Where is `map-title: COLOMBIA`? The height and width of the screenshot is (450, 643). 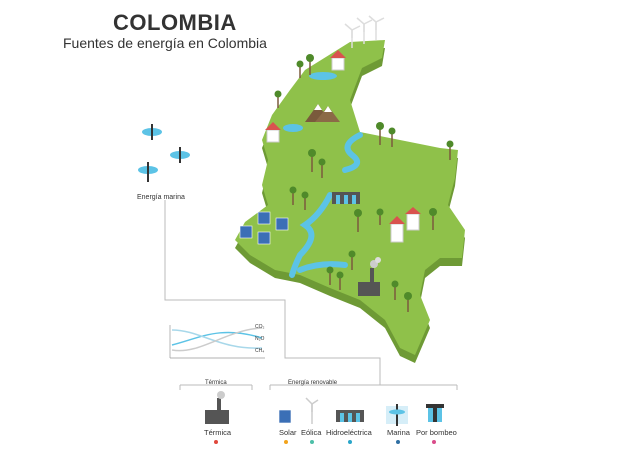 map-title: COLOMBIA is located at coordinates (175, 22).